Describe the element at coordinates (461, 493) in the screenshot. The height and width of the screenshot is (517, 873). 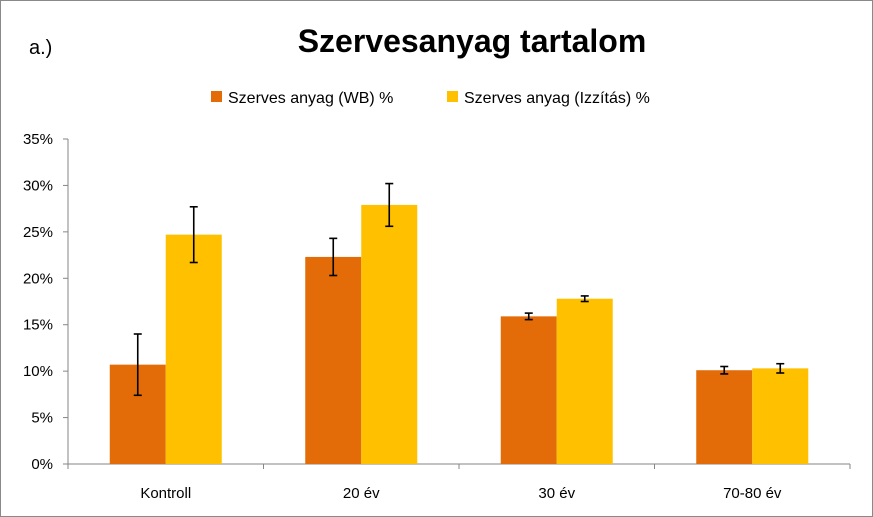
I see `x-tick-labels: Kontroll 20 év 30 év 70-80 év` at that location.